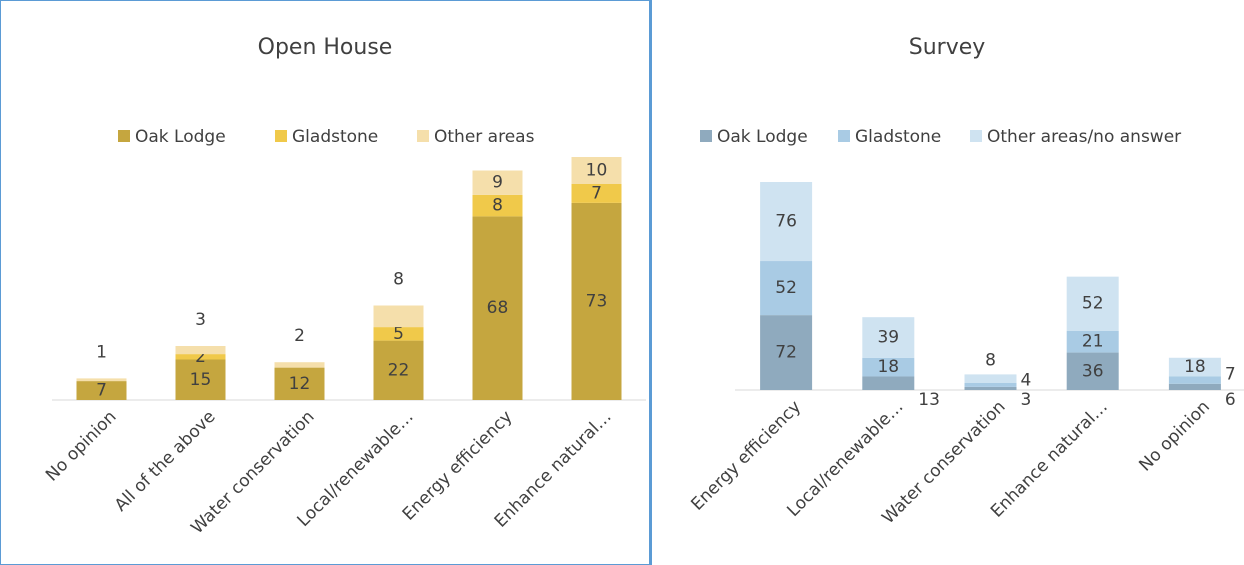 This screenshot has height=565, width=1244. What do you see at coordinates (929, 400) in the screenshot?
I see `data-label: 13` at bounding box center [929, 400].